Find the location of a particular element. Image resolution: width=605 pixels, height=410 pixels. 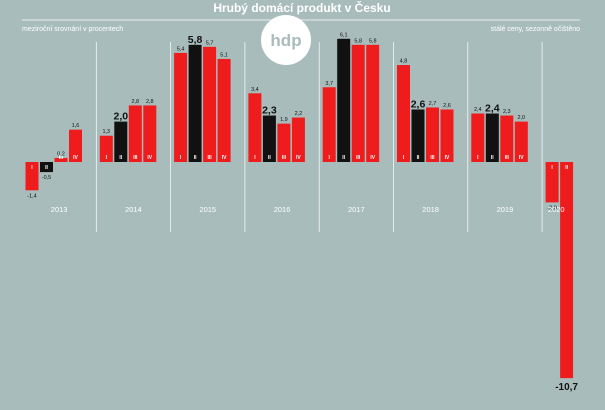

bar-2018-q1 is located at coordinates (403, 113).